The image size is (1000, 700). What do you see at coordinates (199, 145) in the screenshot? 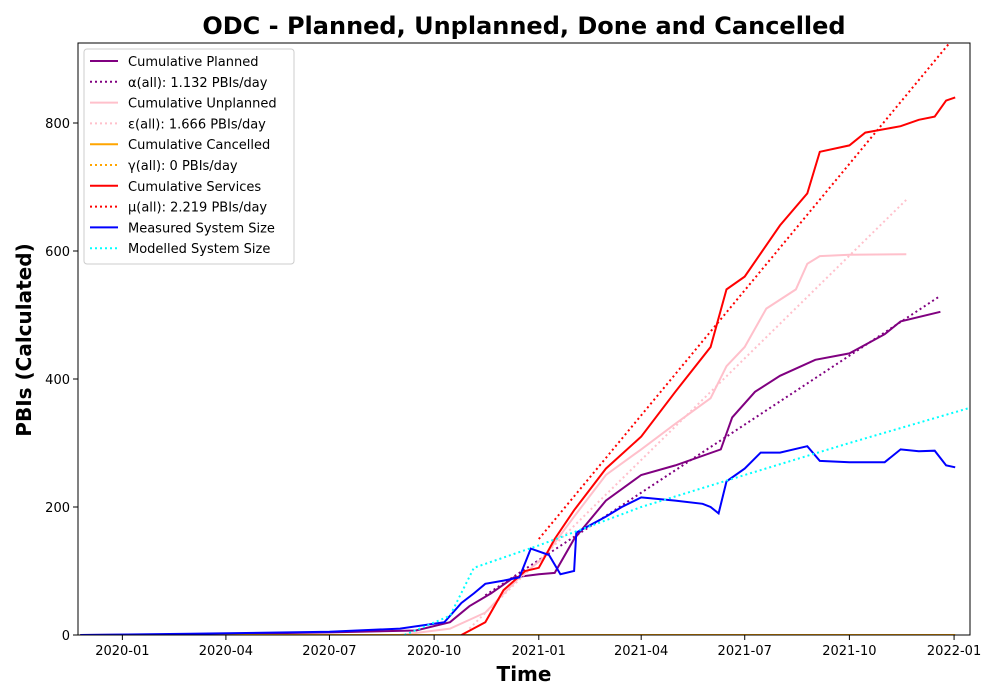
I see `legend-label: Cumulative Cancelled` at bounding box center [199, 145].